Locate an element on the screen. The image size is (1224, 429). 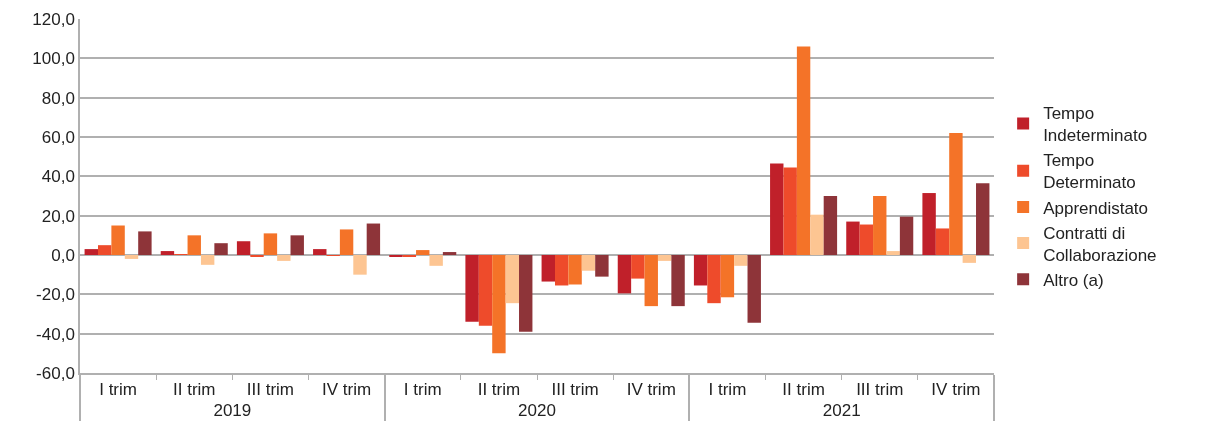
y-tick-label: -40,0 is located at coordinates (55, 334).